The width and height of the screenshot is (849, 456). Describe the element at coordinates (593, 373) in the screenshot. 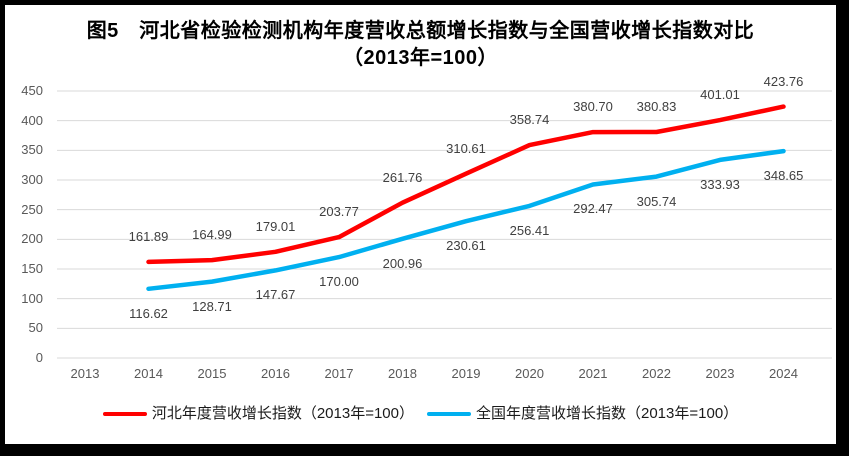

I see `x-tick-label: 2021` at that location.